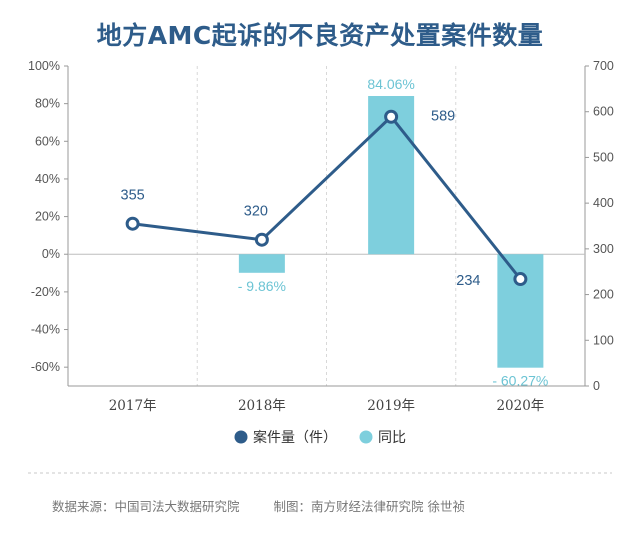 The height and width of the screenshot is (544, 640). Describe the element at coordinates (520, 406) in the screenshot. I see `x-tick-label: 2020年` at that location.